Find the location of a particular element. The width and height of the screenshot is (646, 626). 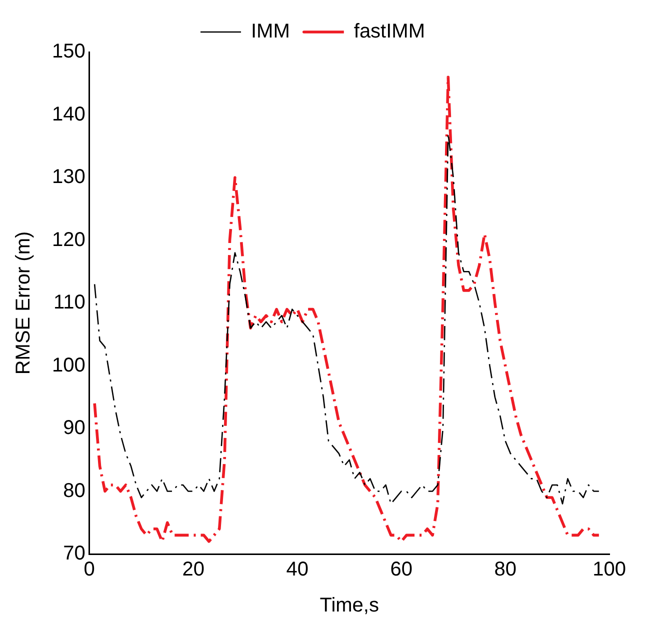

y-tick-label: 70 is located at coordinates (74, 553).